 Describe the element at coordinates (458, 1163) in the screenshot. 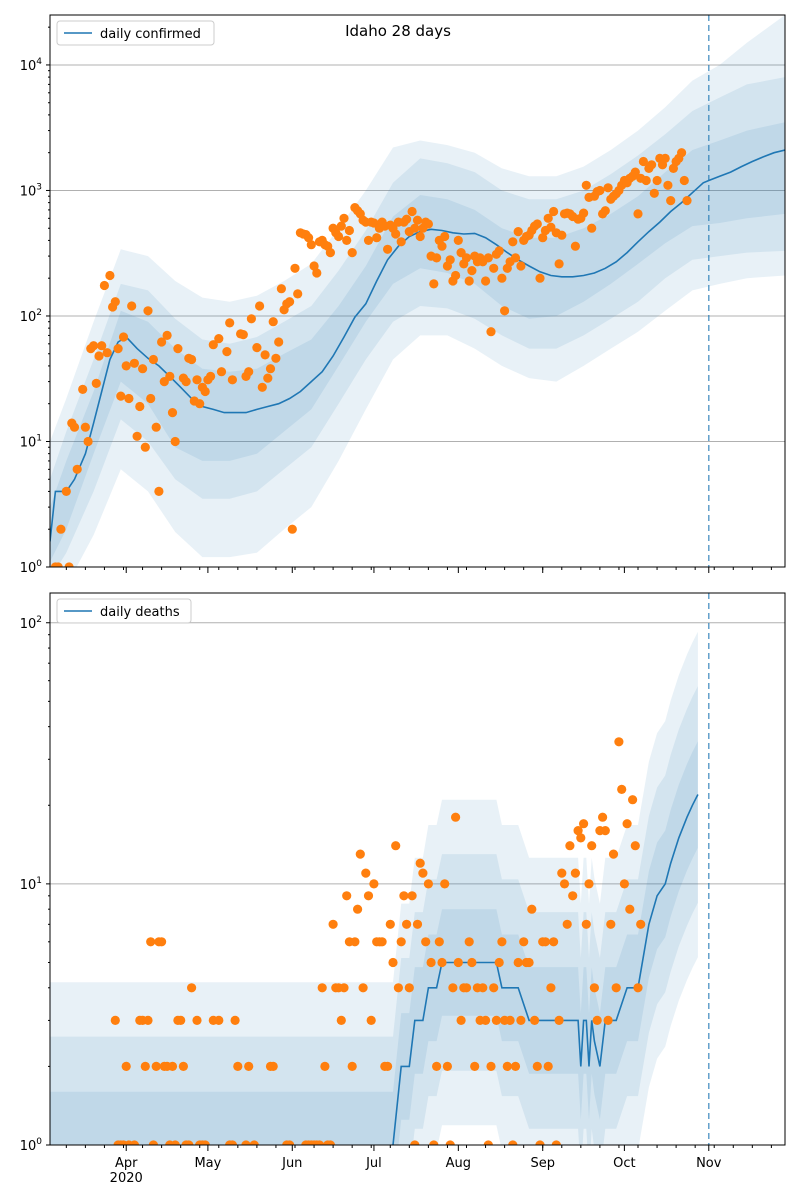

I see `x-tick-label: Aug` at that location.